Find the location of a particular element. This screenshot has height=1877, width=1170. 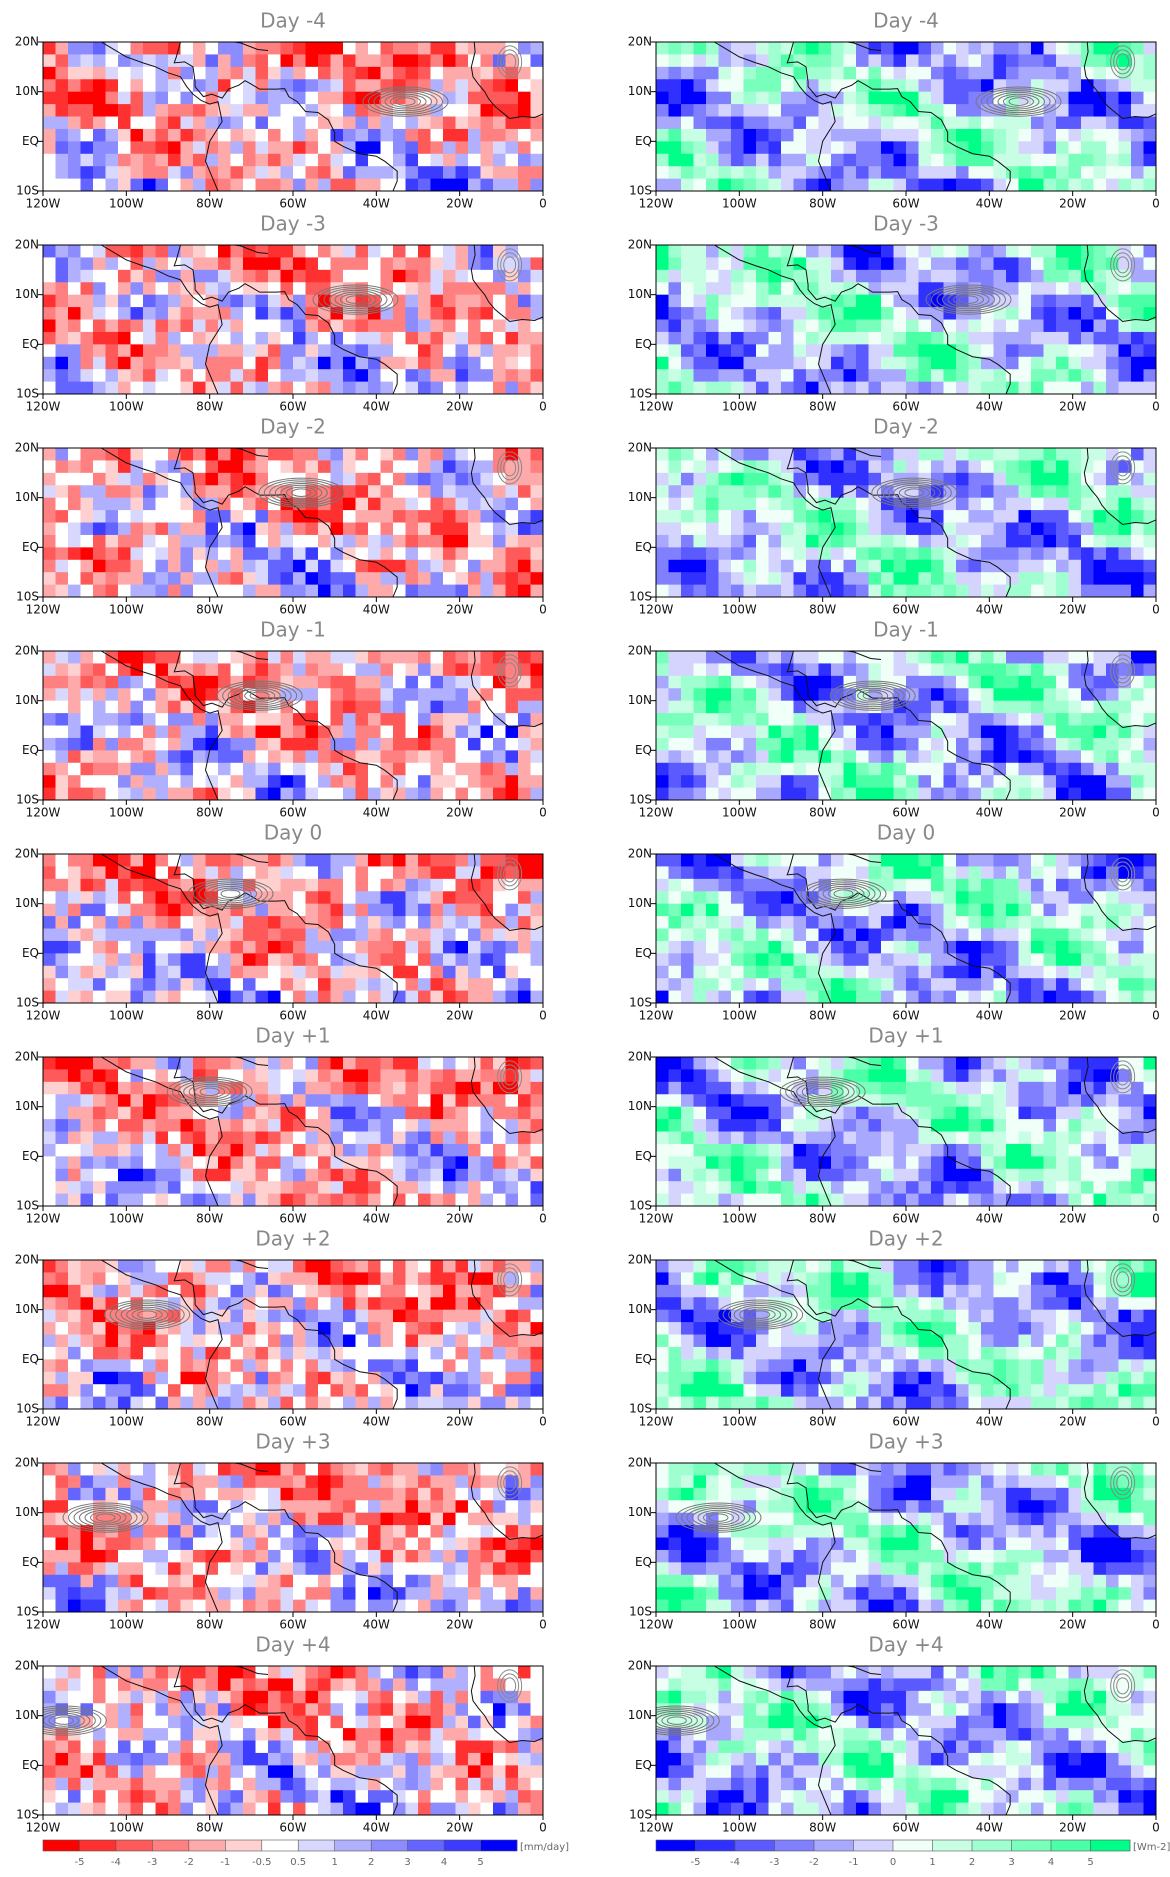

field is located at coordinates (293, 109).